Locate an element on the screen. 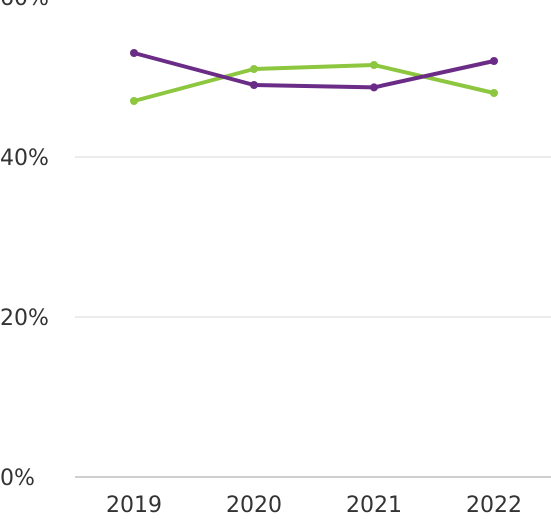  y-tick-label: 60% is located at coordinates (24, 5).